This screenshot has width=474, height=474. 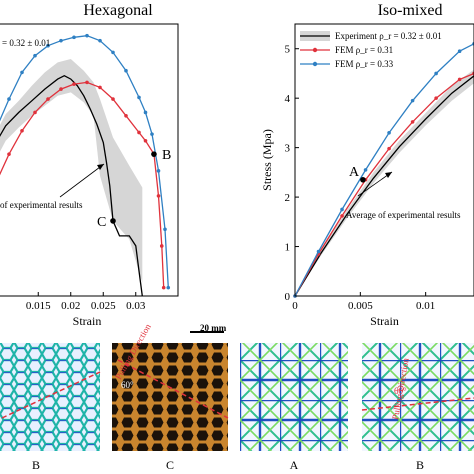 I want to click on iso-annotation-arrow, so click(x=375, y=184).